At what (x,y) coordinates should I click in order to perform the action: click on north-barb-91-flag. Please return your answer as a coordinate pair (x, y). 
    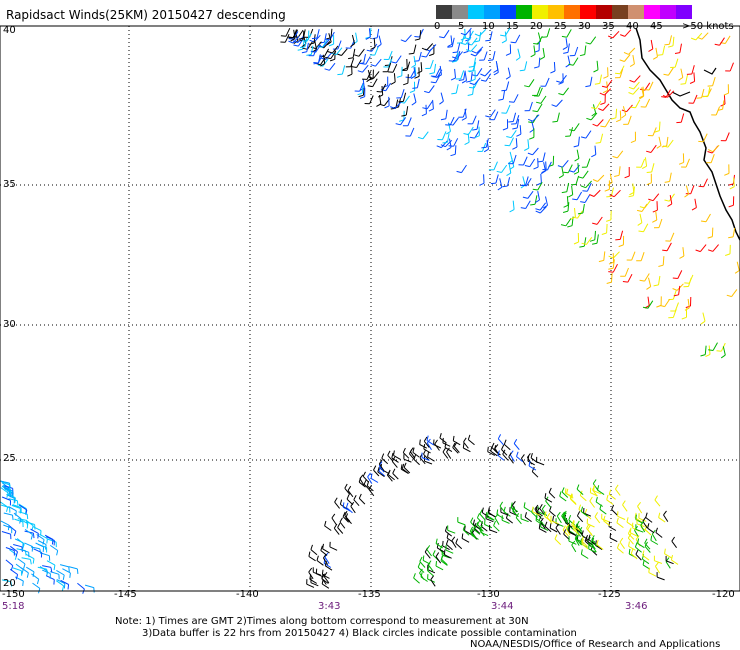
    Looking at the image, I should click on (570, 226).